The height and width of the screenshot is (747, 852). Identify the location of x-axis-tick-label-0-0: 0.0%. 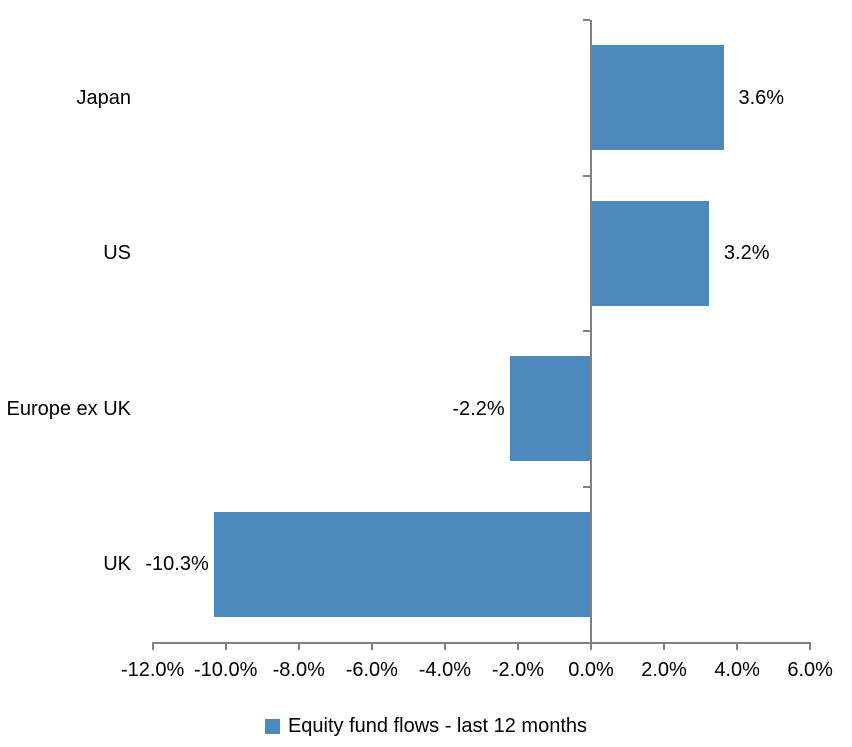
(591, 670).